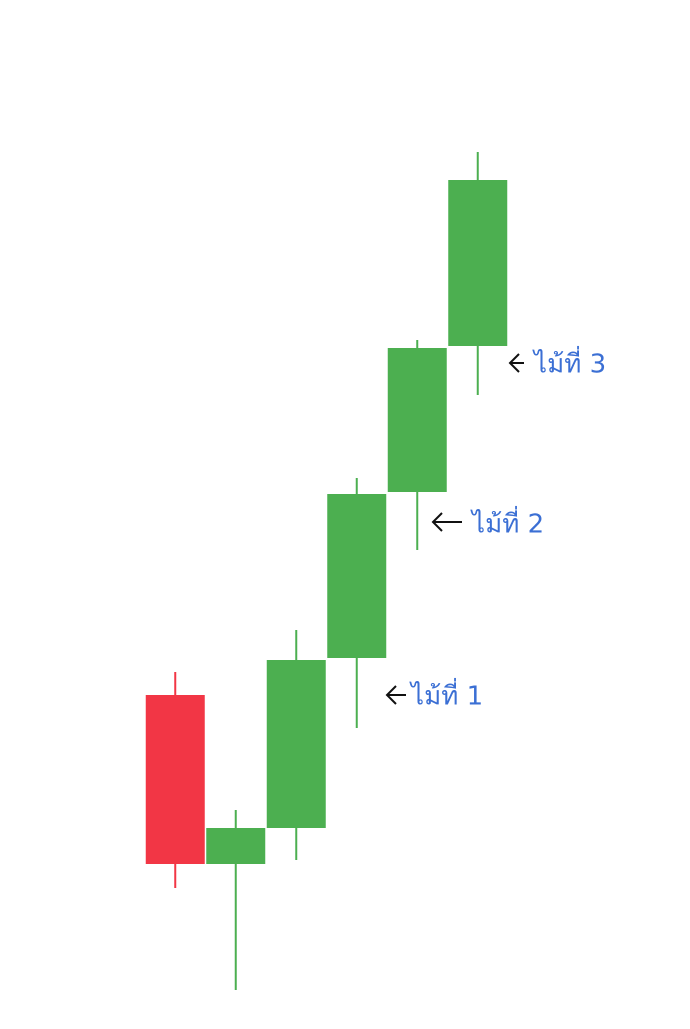 The height and width of the screenshot is (1029, 690). Describe the element at coordinates (569, 363) in the screenshot. I see `annotation-label: ไม้ที่ 3` at that location.